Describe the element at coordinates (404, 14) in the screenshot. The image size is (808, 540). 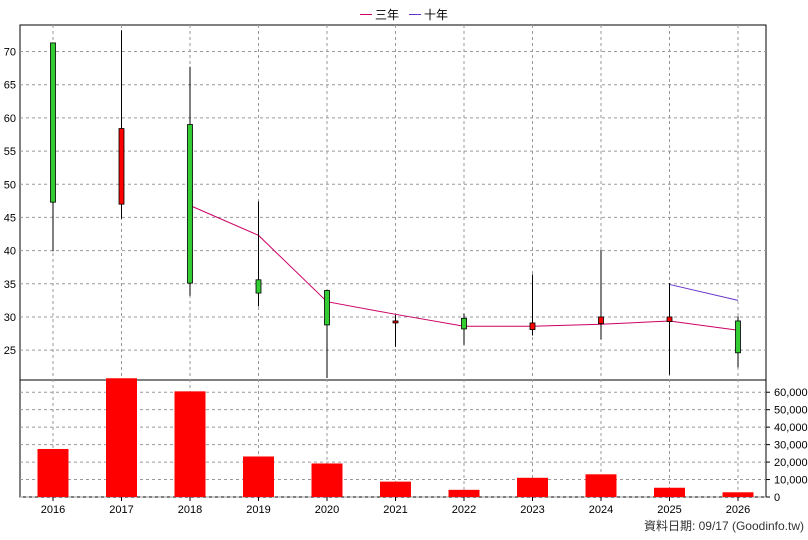
I see `chart-legend: 三年 十年` at that location.